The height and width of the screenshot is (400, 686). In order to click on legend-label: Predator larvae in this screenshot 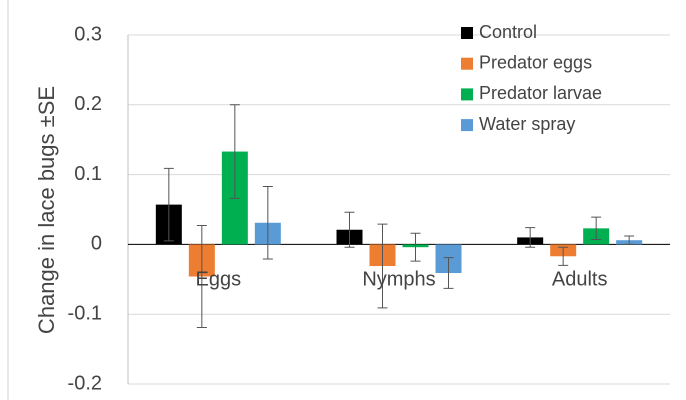, I will do `click(540, 93)`.